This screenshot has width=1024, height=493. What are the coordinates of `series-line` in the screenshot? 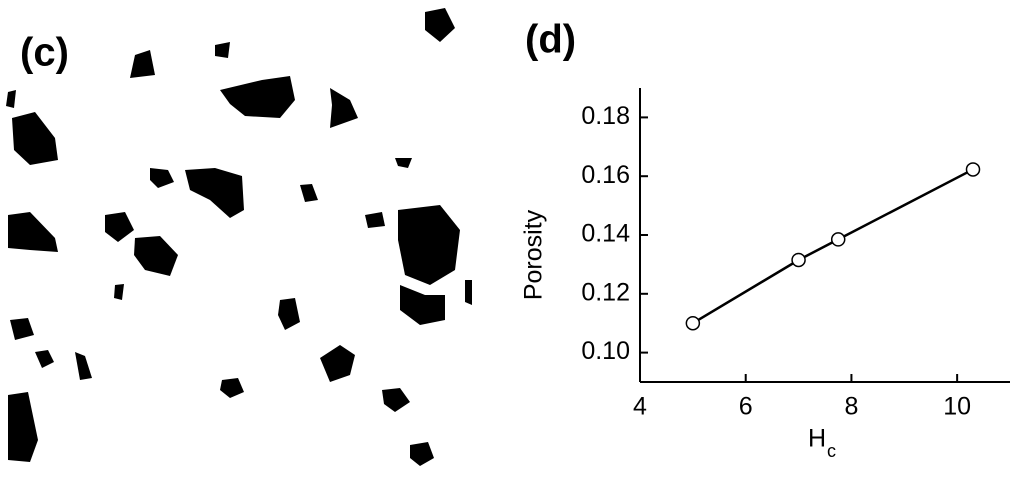 It's located at (833, 246).